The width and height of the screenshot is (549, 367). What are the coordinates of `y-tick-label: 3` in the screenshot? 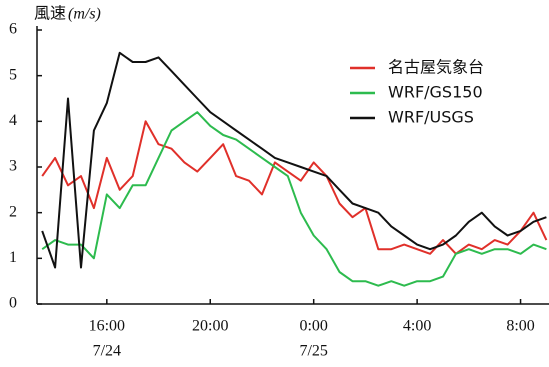 It's located at (13, 166).